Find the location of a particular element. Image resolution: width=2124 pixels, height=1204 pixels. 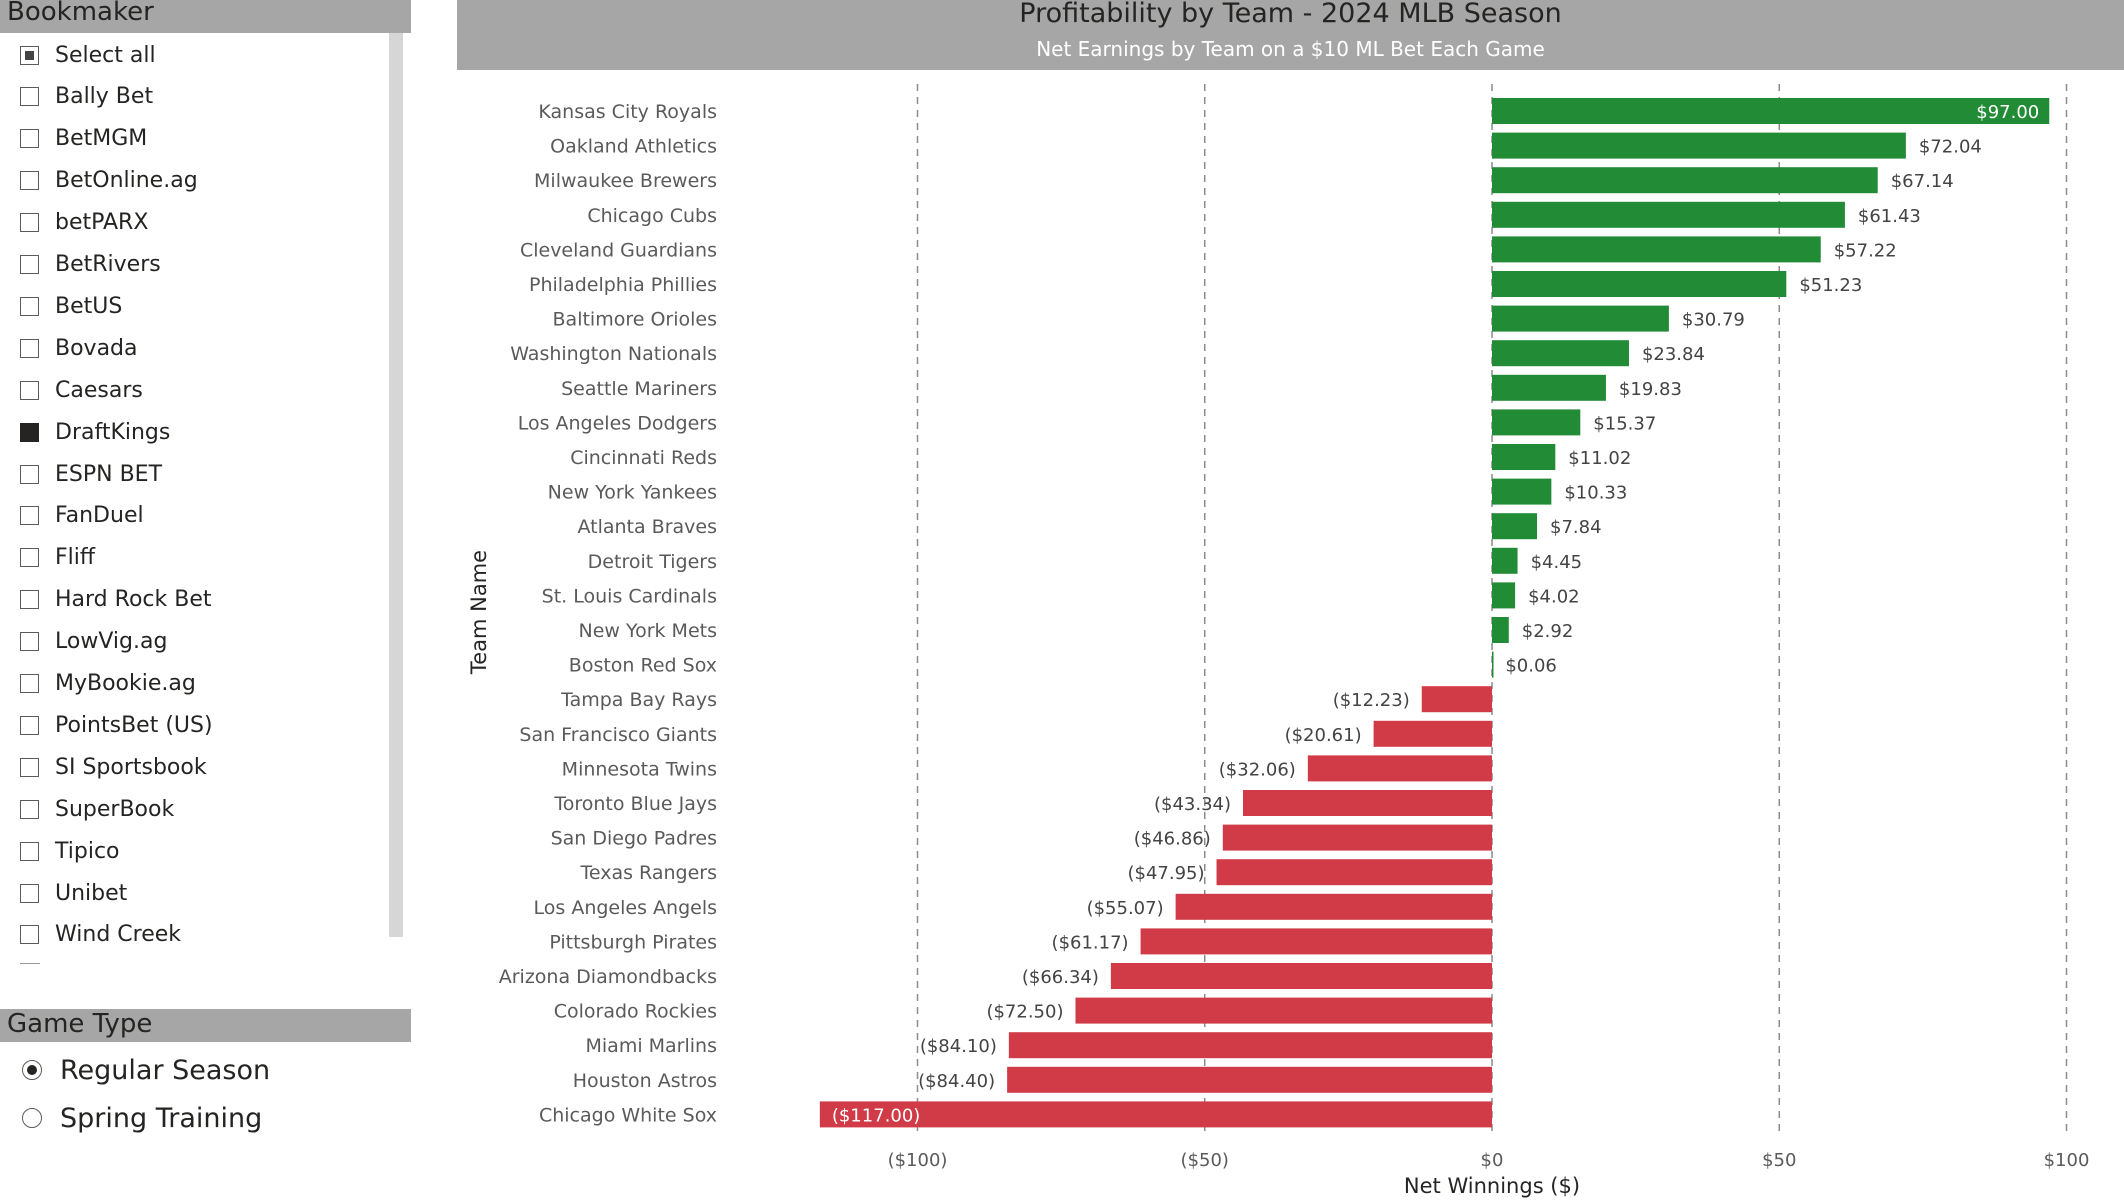

category-label: Baltimore Orioles is located at coordinates (635, 320).